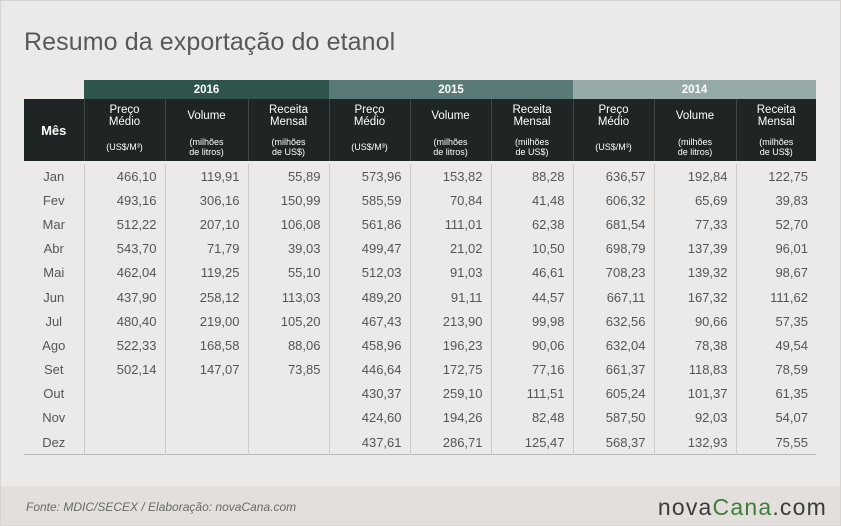 The image size is (841, 526). Describe the element at coordinates (531, 297) in the screenshot. I see `value-cell: 44,57` at that location.